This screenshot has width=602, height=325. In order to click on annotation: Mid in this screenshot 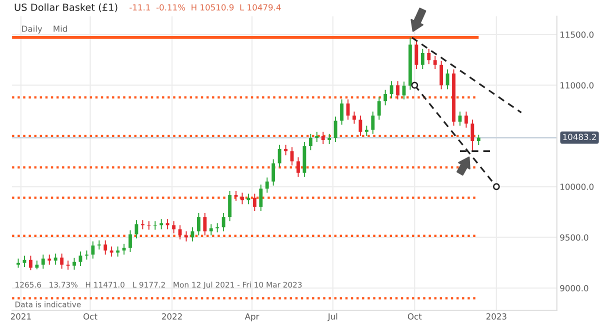, I will do `click(60, 28)`.